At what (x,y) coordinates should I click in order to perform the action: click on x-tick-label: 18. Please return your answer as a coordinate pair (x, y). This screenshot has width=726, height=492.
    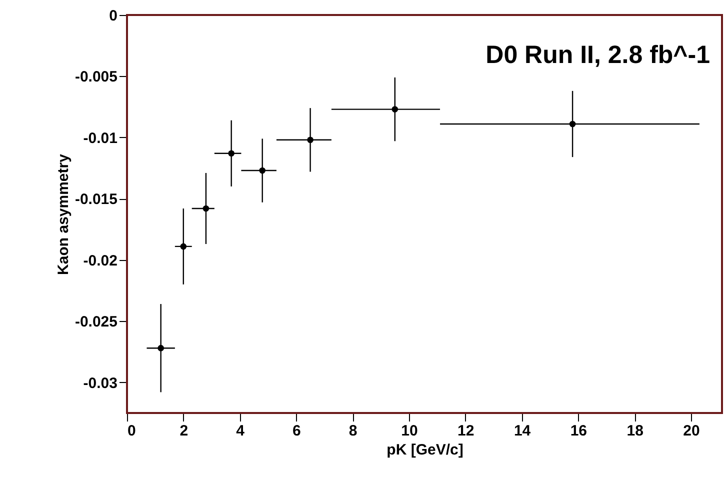
    Looking at the image, I should click on (635, 431).